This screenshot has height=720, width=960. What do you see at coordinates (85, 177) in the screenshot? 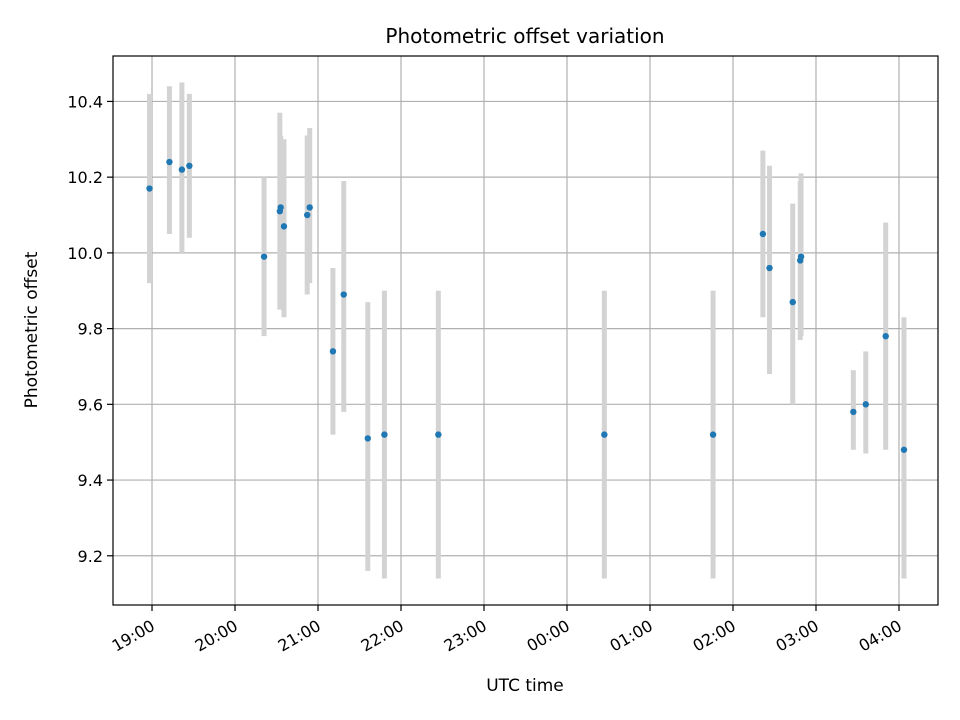
I see `y-tick-label: 10.2` at bounding box center [85, 177].